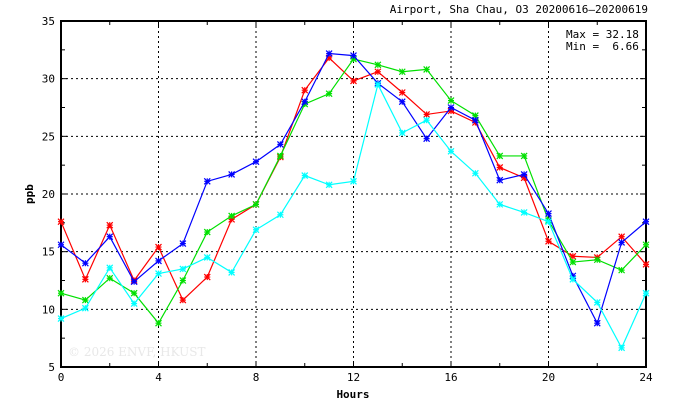 The height and width of the screenshot is (413, 674). What do you see at coordinates (519, 9) in the screenshot?
I see `chart-title: Airport, Sha Chau, O3 20200616–20200619` at bounding box center [519, 9].